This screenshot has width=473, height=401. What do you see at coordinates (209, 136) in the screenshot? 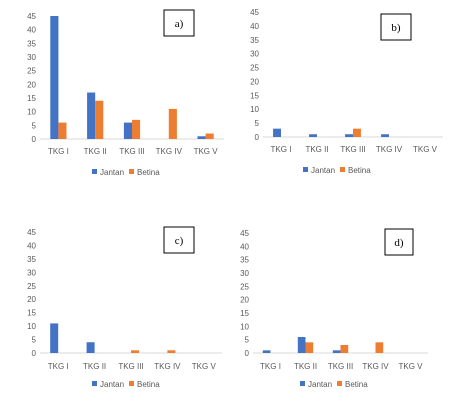
I see `bar-betina-tkg-v` at bounding box center [209, 136].